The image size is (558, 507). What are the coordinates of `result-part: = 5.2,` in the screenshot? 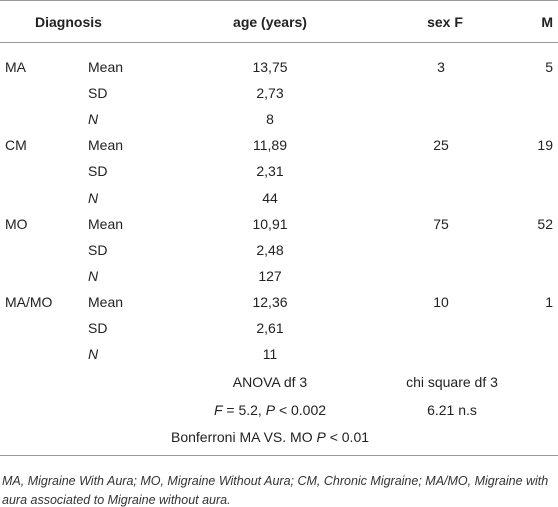 It's located at (244, 410).